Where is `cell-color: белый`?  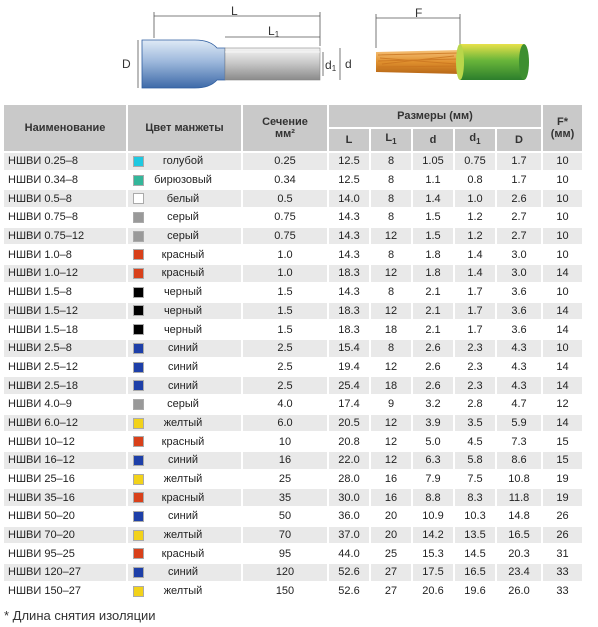
cell-color: белый is located at coordinates (184, 199).